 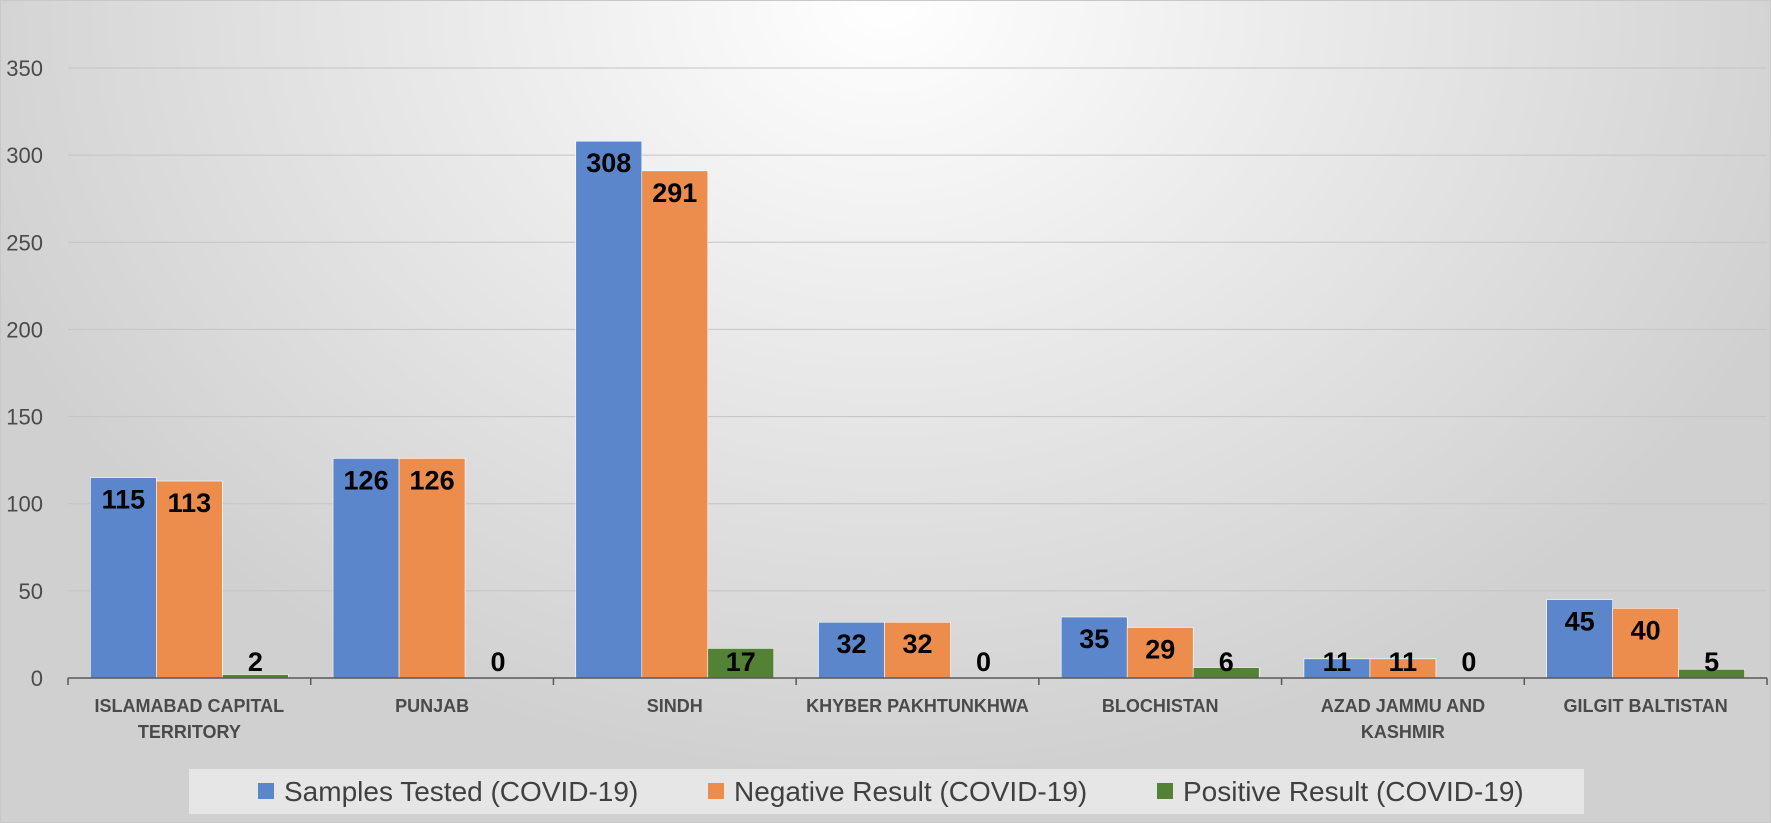 I want to click on category-label: GILGIT BALTISTAN, so click(x=1645, y=706).